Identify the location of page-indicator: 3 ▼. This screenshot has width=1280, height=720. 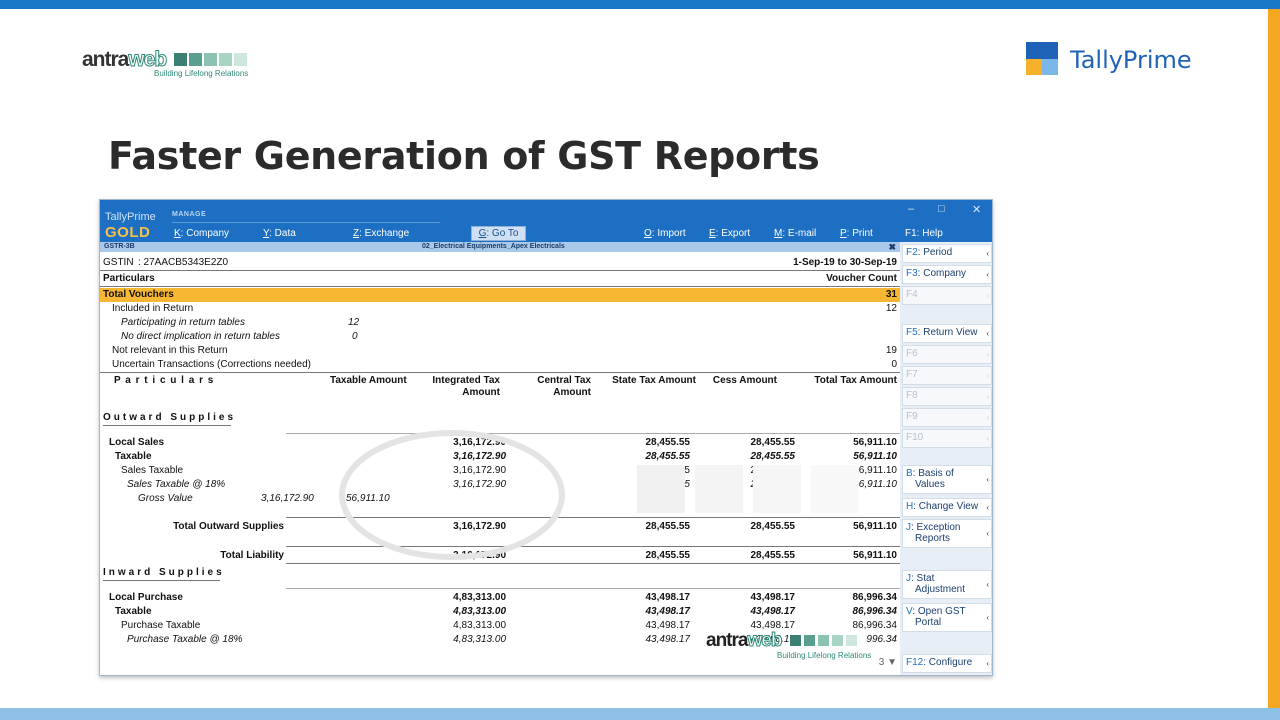
(887, 662).